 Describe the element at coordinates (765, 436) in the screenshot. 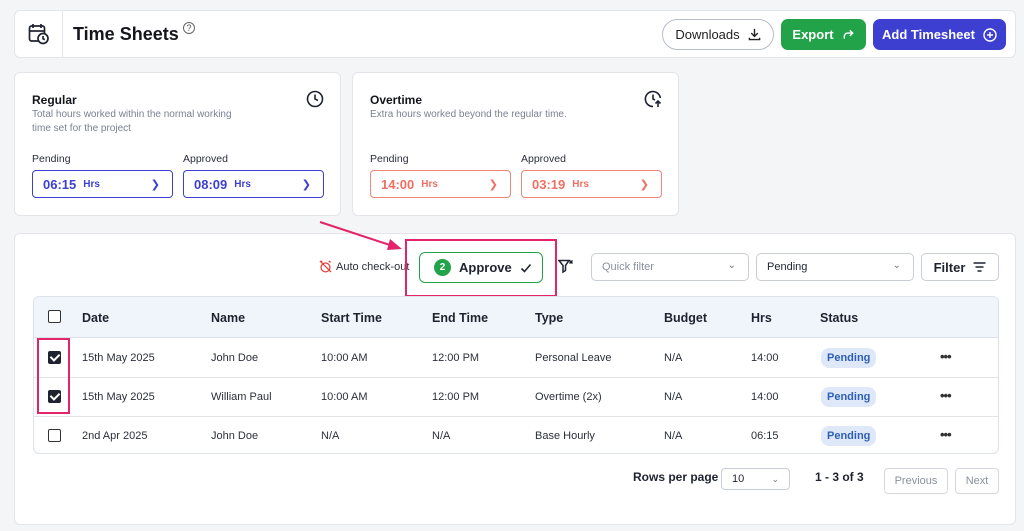

I see `cell-hrs: 06:15` at that location.